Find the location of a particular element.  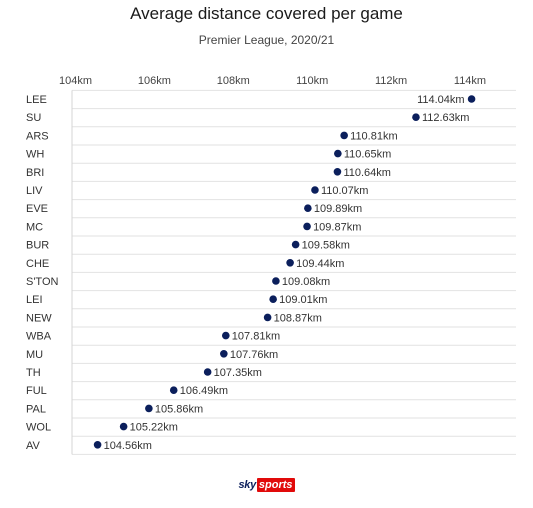

data-label: 107.81km is located at coordinates (256, 337).